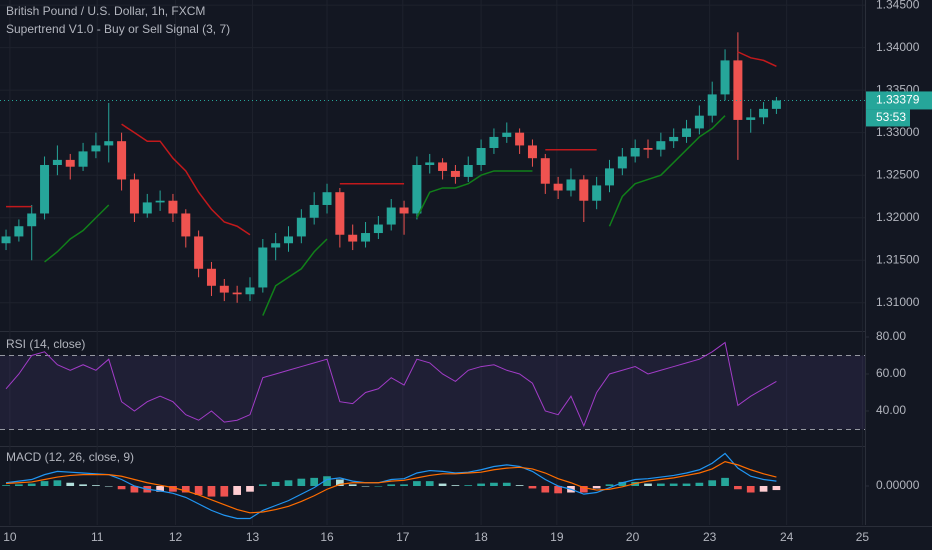 This screenshot has height=550, width=932. Describe the element at coordinates (97, 537) in the screenshot. I see `x-tick-label: 11` at that location.